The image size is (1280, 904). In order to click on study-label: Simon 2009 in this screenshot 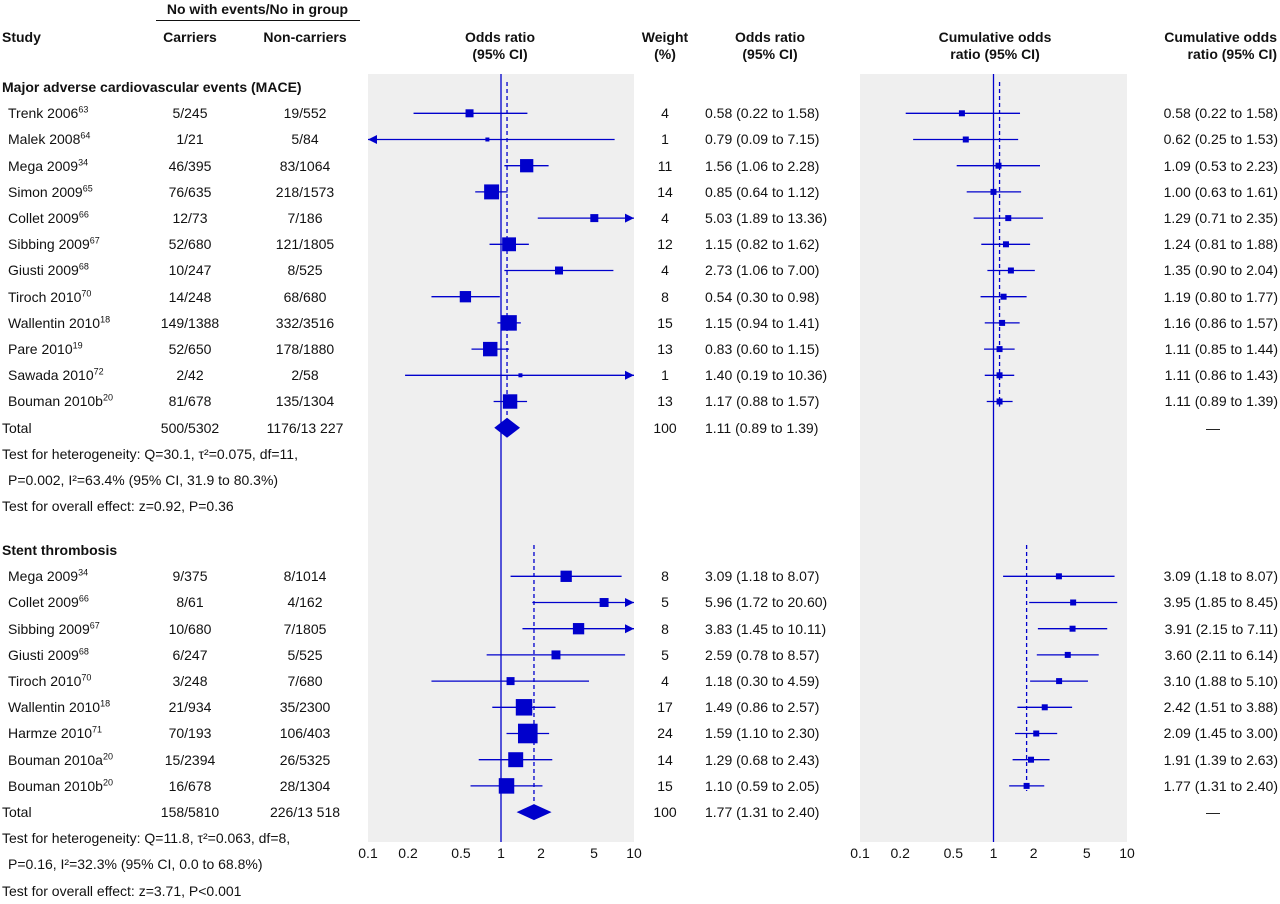, I will do `click(45, 191)`.